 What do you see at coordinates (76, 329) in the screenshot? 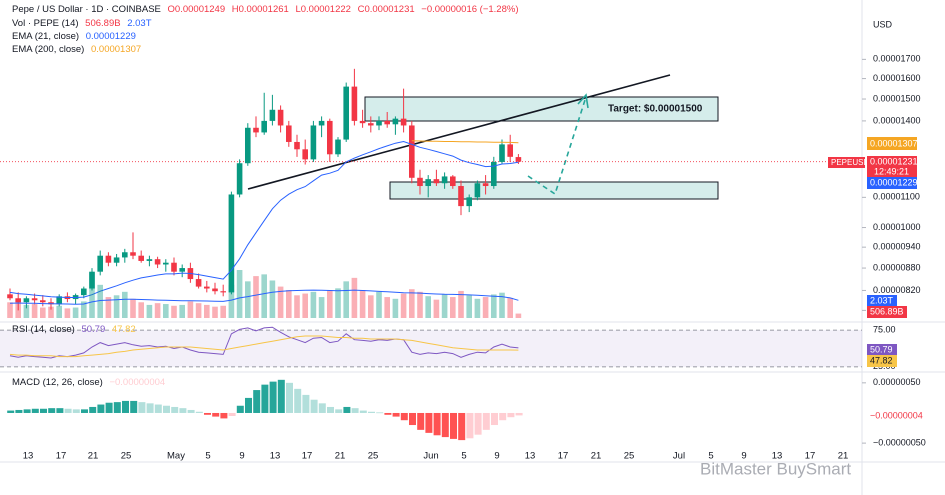
I see `rsi-legend: RSI (14, close) 50.79 47.82` at bounding box center [76, 329].